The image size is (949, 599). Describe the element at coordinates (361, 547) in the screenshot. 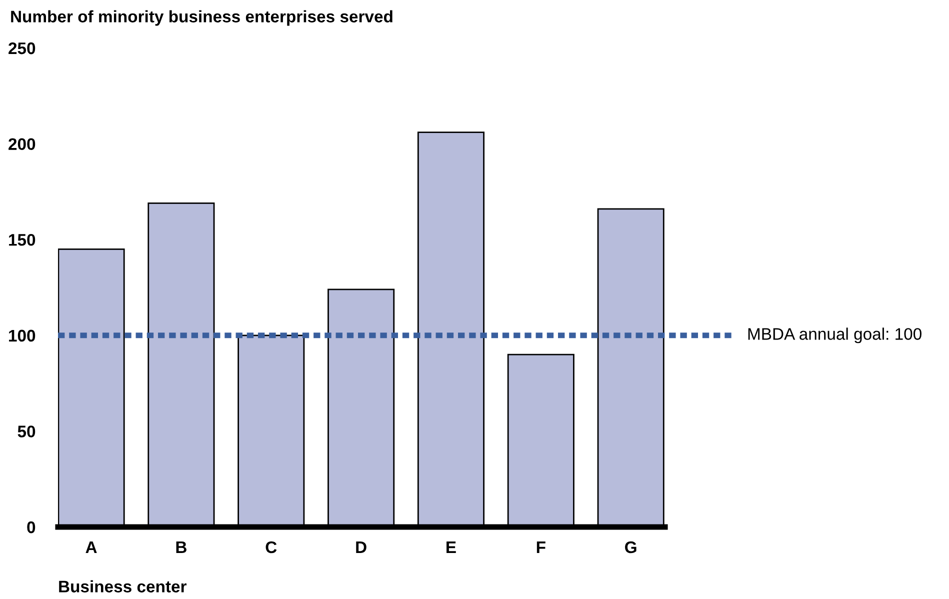

I see `x-tick-label: D` at that location.